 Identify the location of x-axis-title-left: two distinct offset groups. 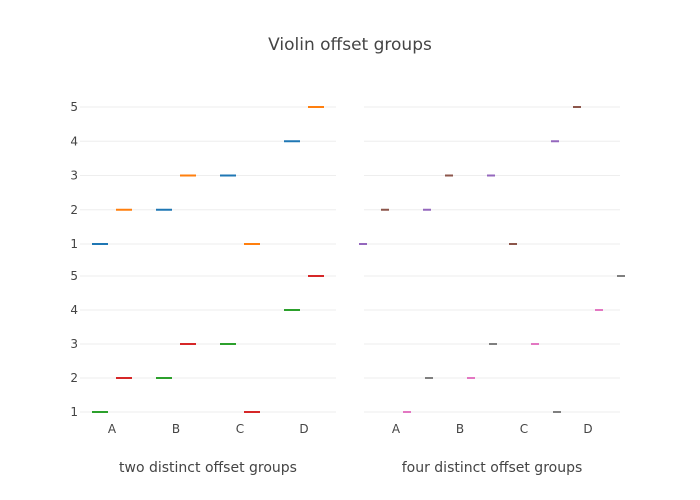
(208, 468).